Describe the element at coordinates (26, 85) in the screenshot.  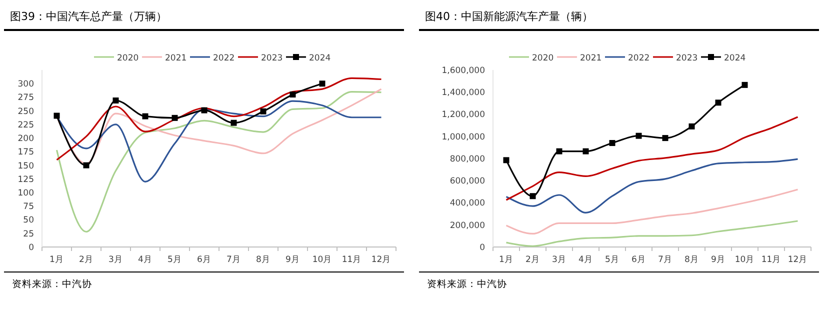
I see `y-tick-label: 300` at that location.